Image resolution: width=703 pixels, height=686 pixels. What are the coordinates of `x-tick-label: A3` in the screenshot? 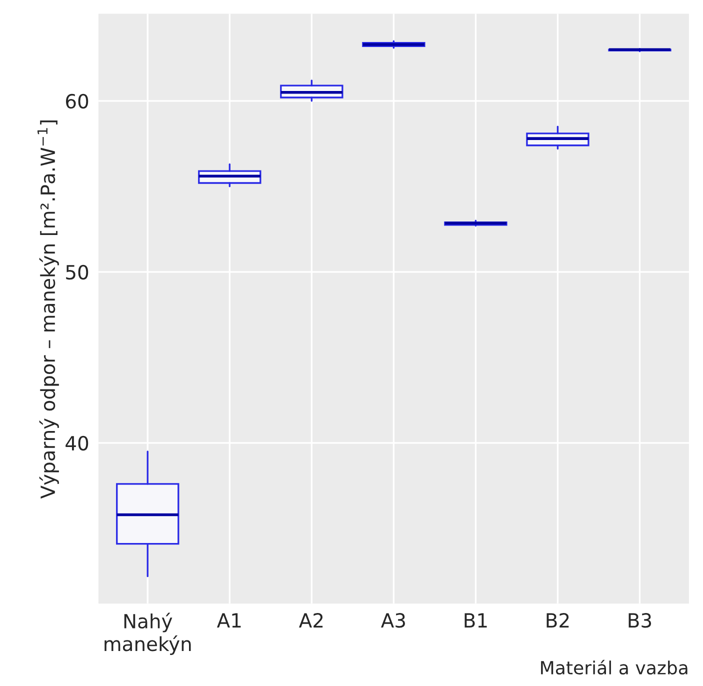 It's located at (392, 620).